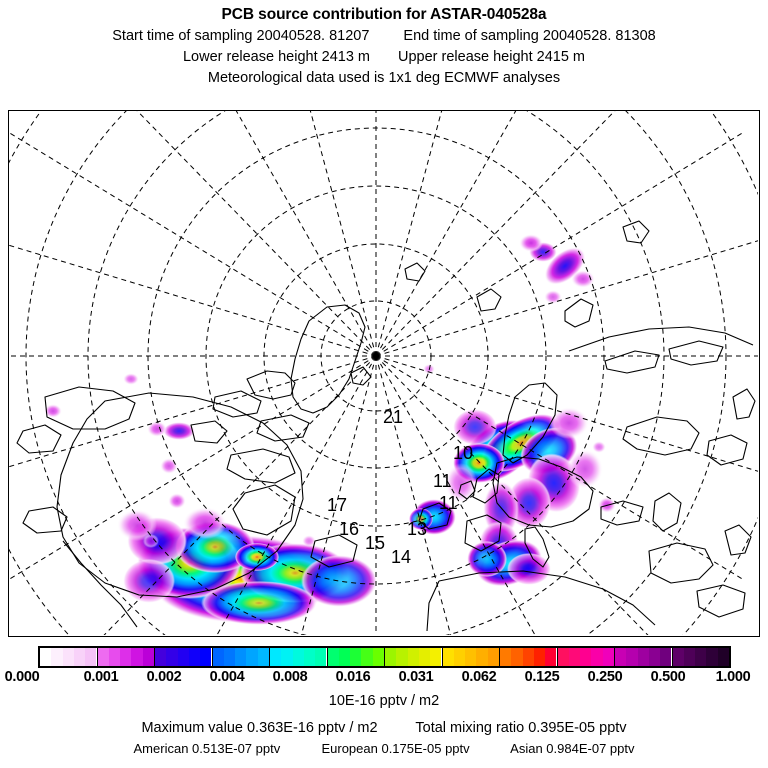 The height and width of the screenshot is (768, 768). What do you see at coordinates (290, 677) in the screenshot?
I see `colorbar-tick-4: 0.008` at bounding box center [290, 677].